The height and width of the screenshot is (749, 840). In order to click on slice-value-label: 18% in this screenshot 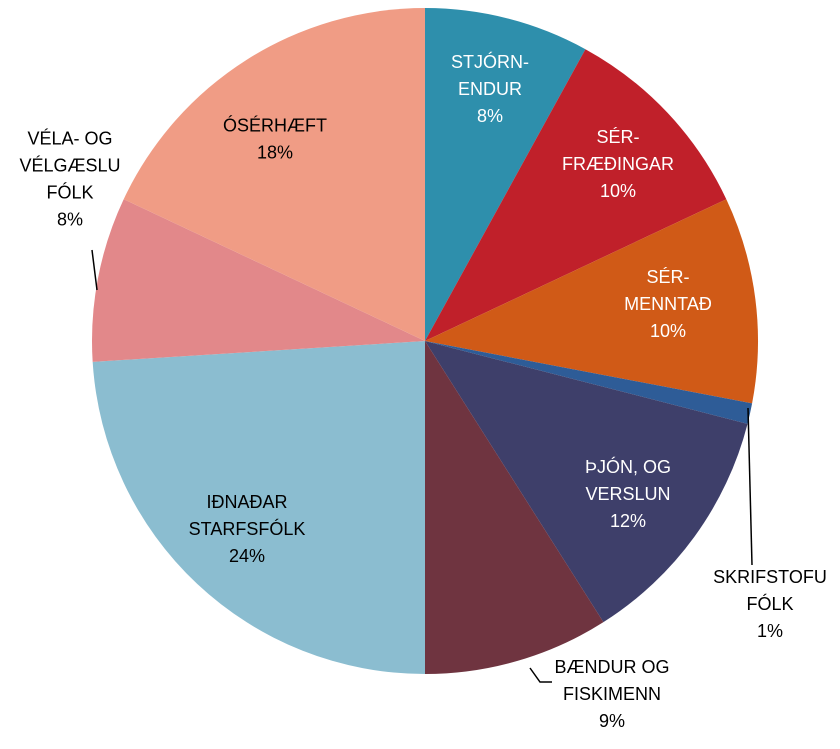, I will do `click(275, 152)`.